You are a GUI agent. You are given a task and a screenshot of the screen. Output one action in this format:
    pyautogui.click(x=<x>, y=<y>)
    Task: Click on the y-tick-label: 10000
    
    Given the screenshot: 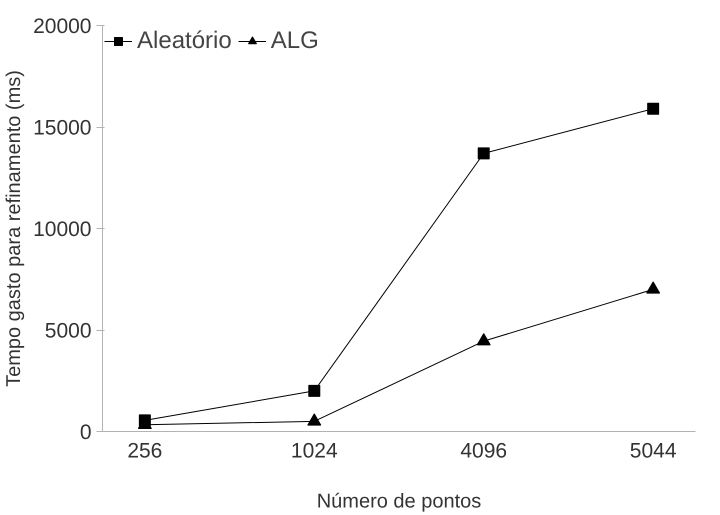 What is the action you would take?
    pyautogui.click(x=62, y=229)
    